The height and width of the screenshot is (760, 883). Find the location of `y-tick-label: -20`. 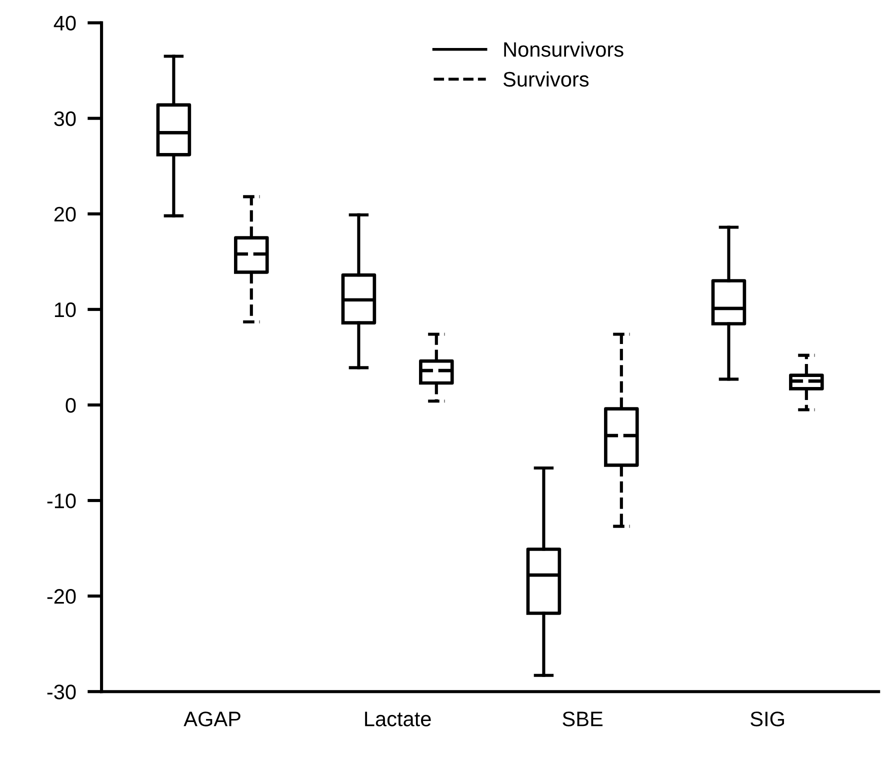

y-tick-label: -20 is located at coordinates (61, 596).